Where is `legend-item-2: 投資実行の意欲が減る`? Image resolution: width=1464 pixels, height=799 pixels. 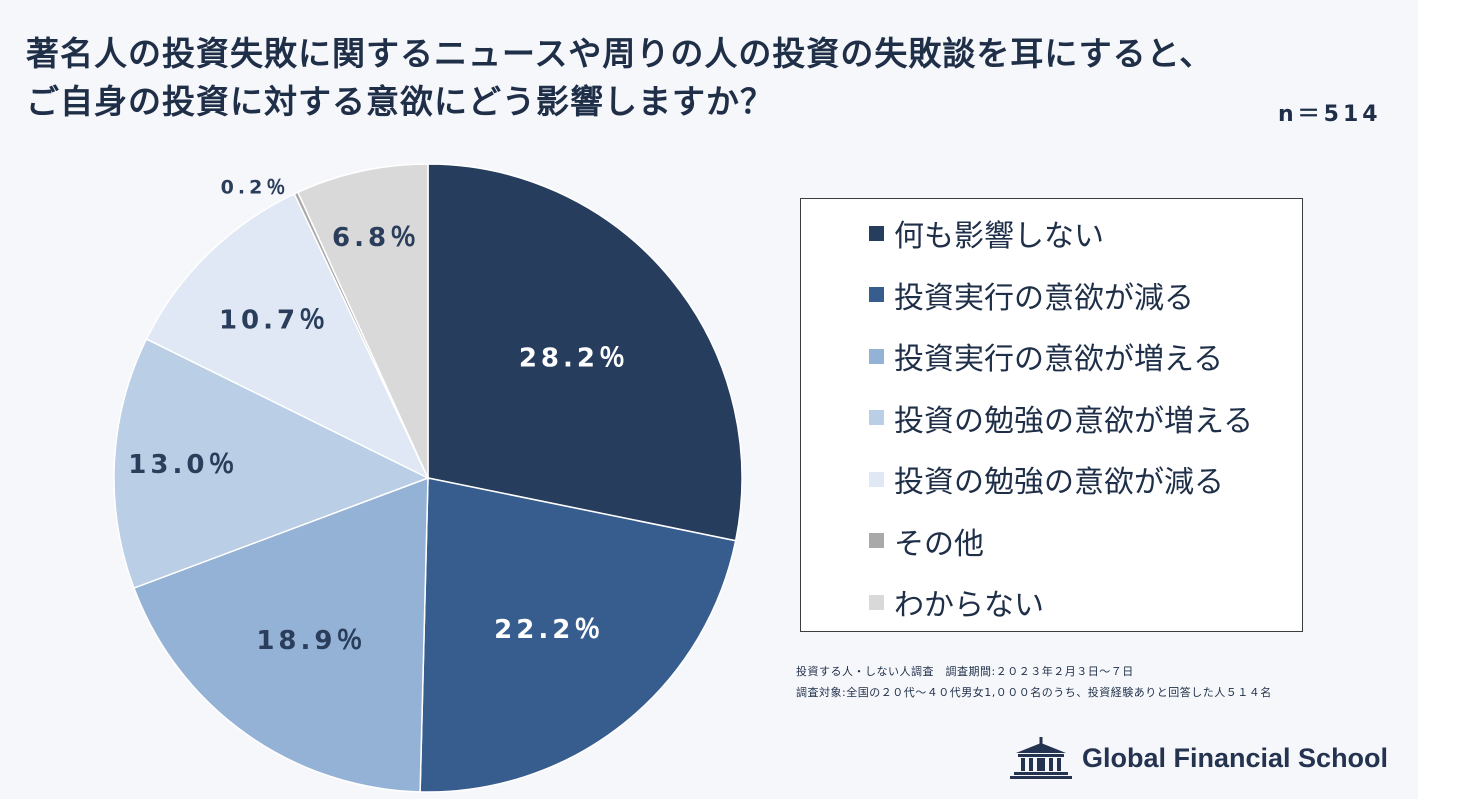 legend-item-2: 投資実行の意欲が減る is located at coordinates (1031, 295).